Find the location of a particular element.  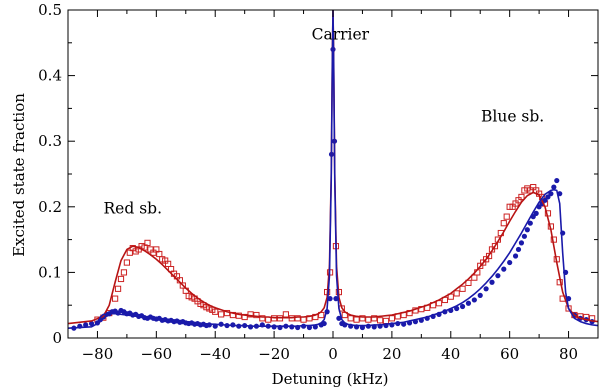

y-tick-label: 0 is located at coordinates (57, 338).